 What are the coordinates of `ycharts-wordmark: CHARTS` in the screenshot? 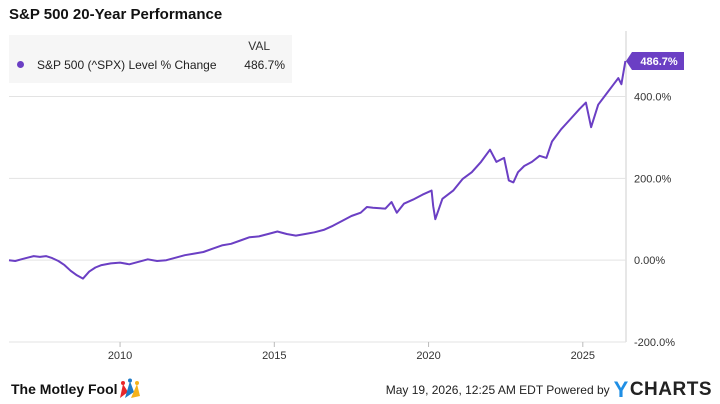 It's located at (670, 389).